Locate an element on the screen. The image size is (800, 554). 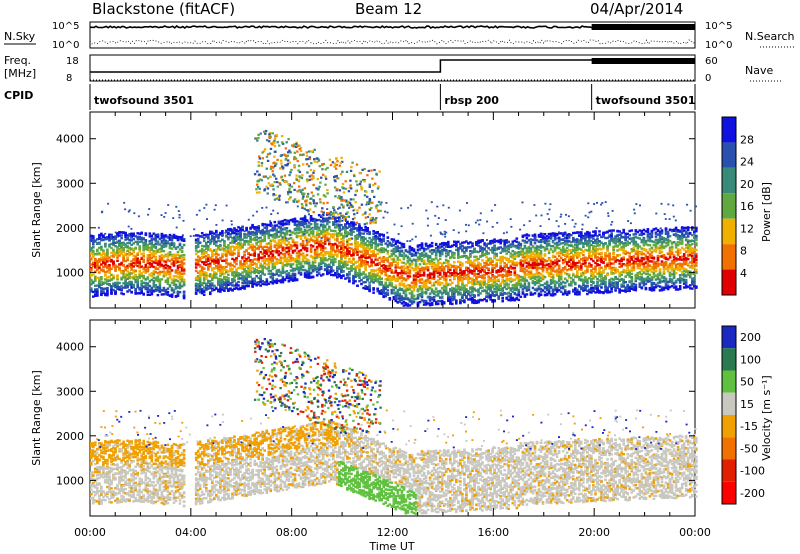
nsky-trace is located at coordinates (392, 34).